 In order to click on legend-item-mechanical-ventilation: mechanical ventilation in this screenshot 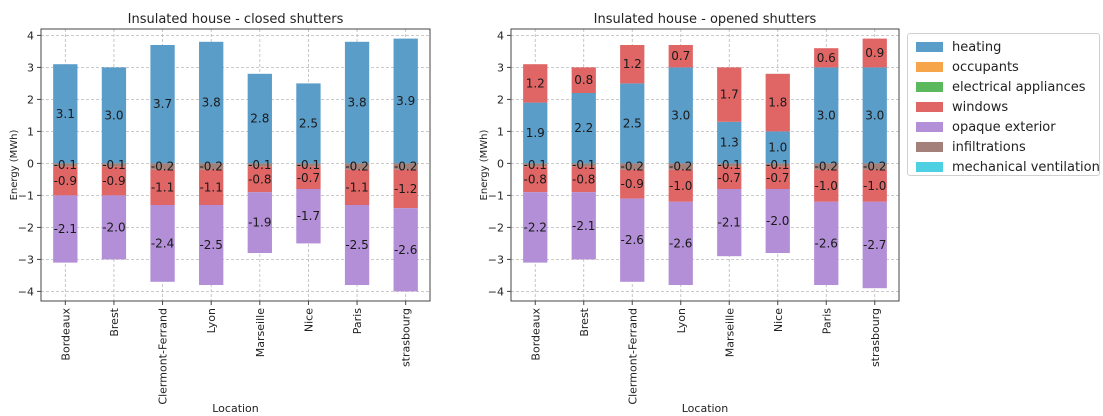, I will do `click(1008, 167)`.